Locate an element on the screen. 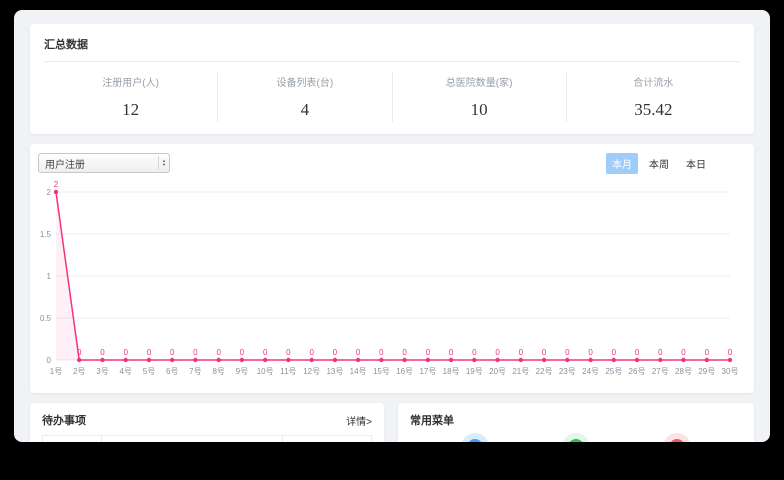 The height and width of the screenshot is (480, 784). svg-text: 14号 is located at coordinates (358, 371).